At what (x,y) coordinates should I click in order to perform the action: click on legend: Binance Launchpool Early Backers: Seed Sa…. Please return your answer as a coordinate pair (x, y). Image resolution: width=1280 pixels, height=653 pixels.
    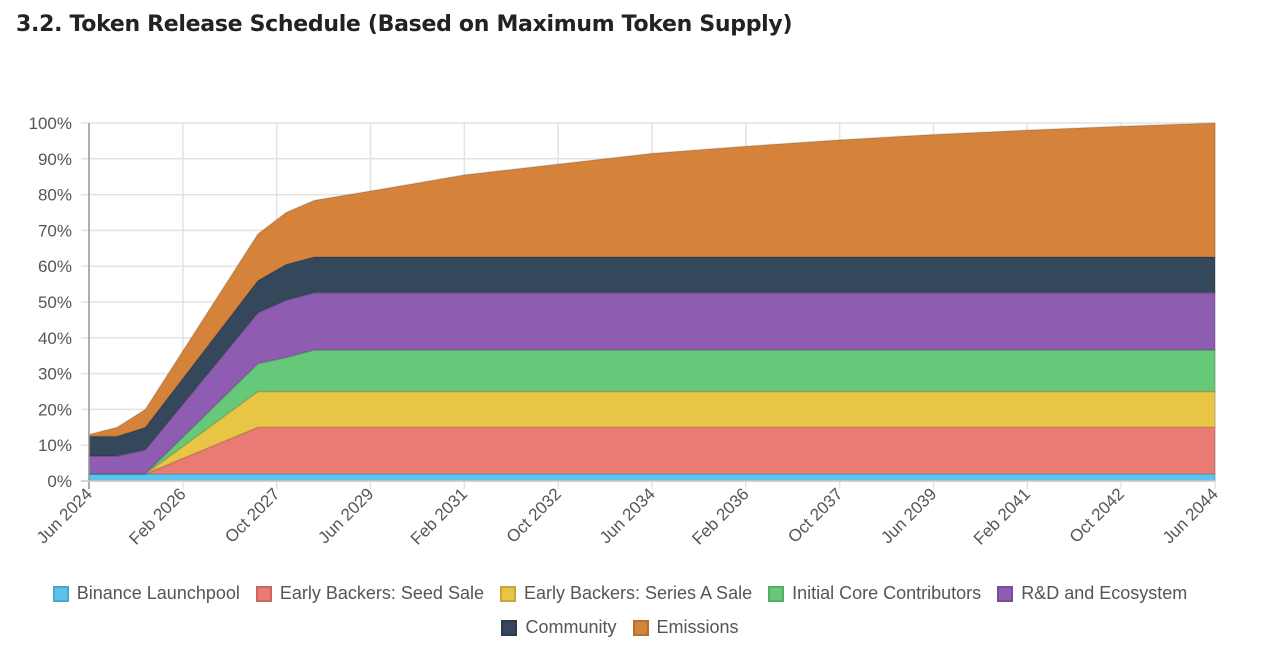
    Looking at the image, I should click on (620, 610).